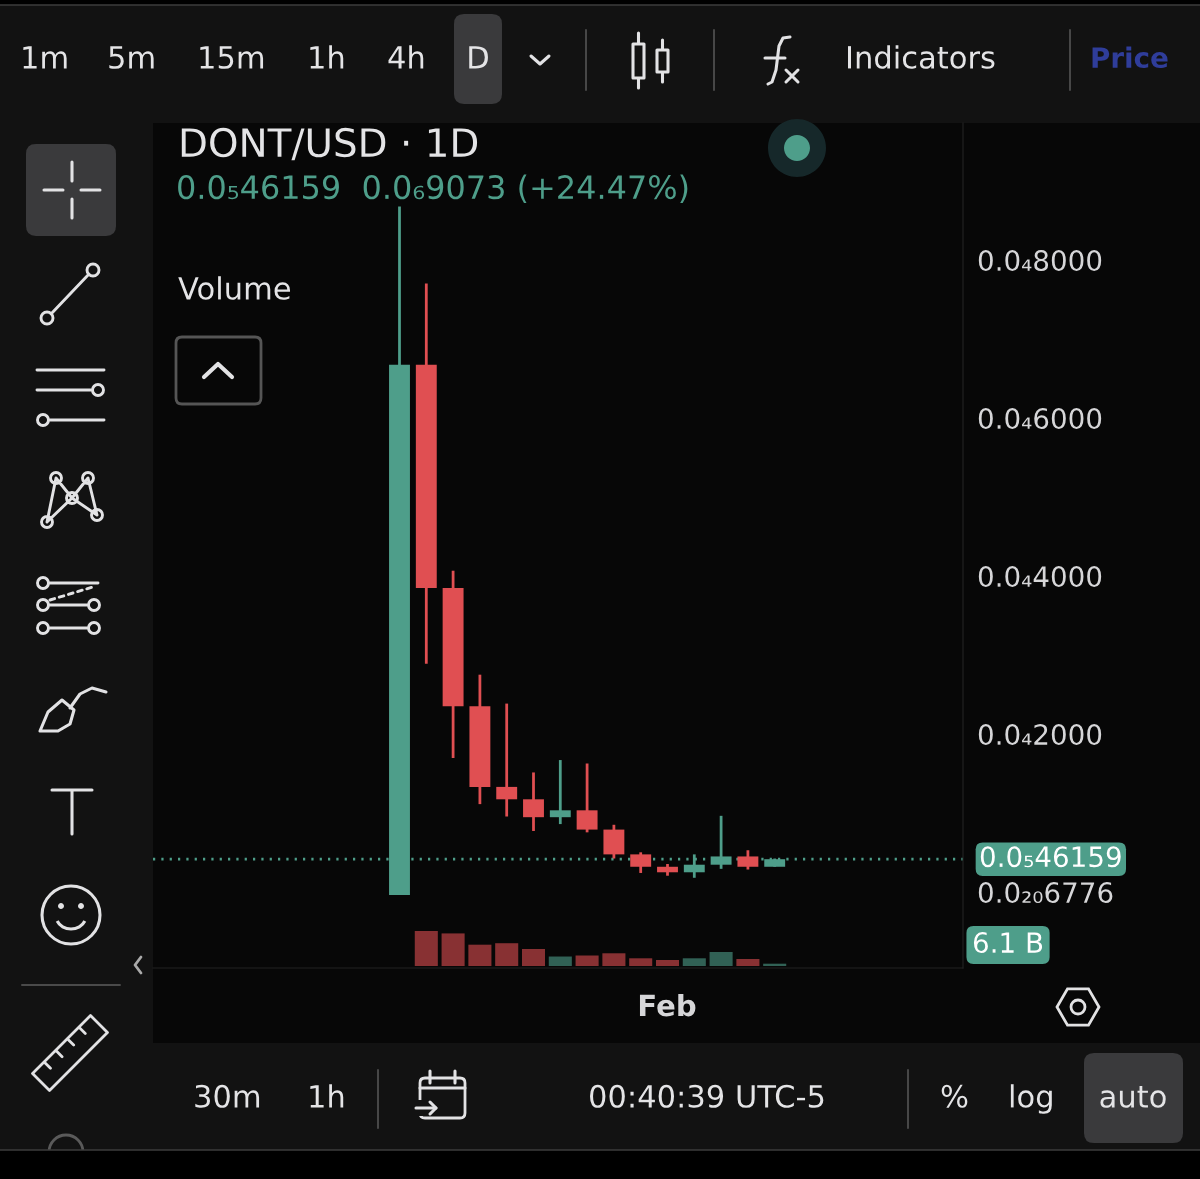  What do you see at coordinates (921, 57) in the screenshot?
I see `text: Indicators` at bounding box center [921, 57].